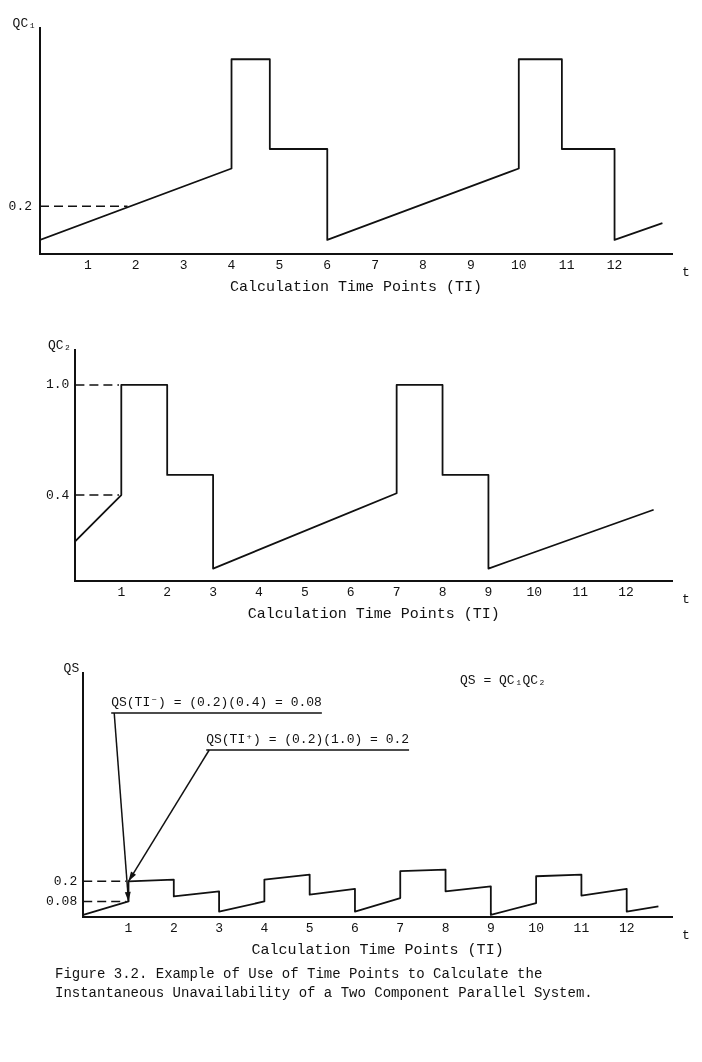  I want to click on y-axis-title: QC₁, so click(24, 23).